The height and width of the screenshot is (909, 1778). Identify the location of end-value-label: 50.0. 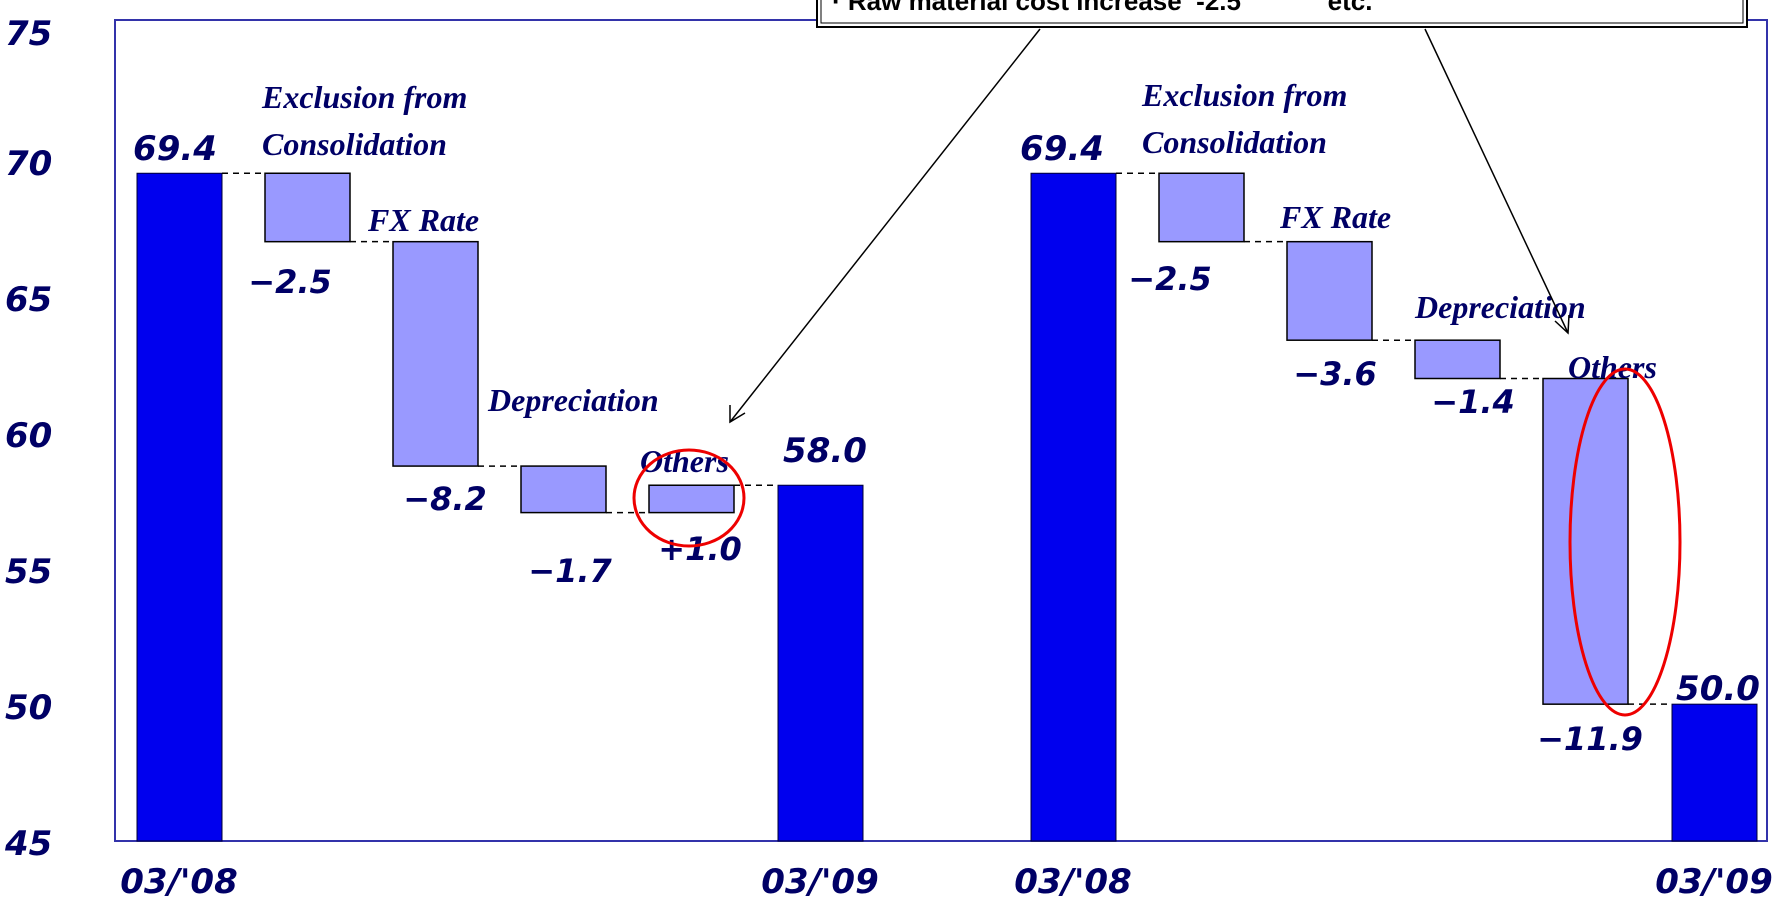
(1718, 689).